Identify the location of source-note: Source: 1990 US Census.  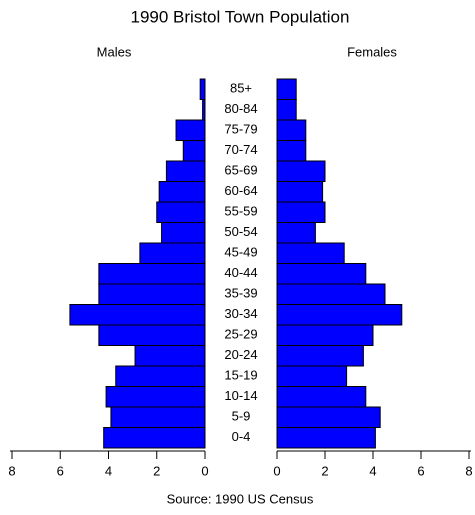
(240, 498).